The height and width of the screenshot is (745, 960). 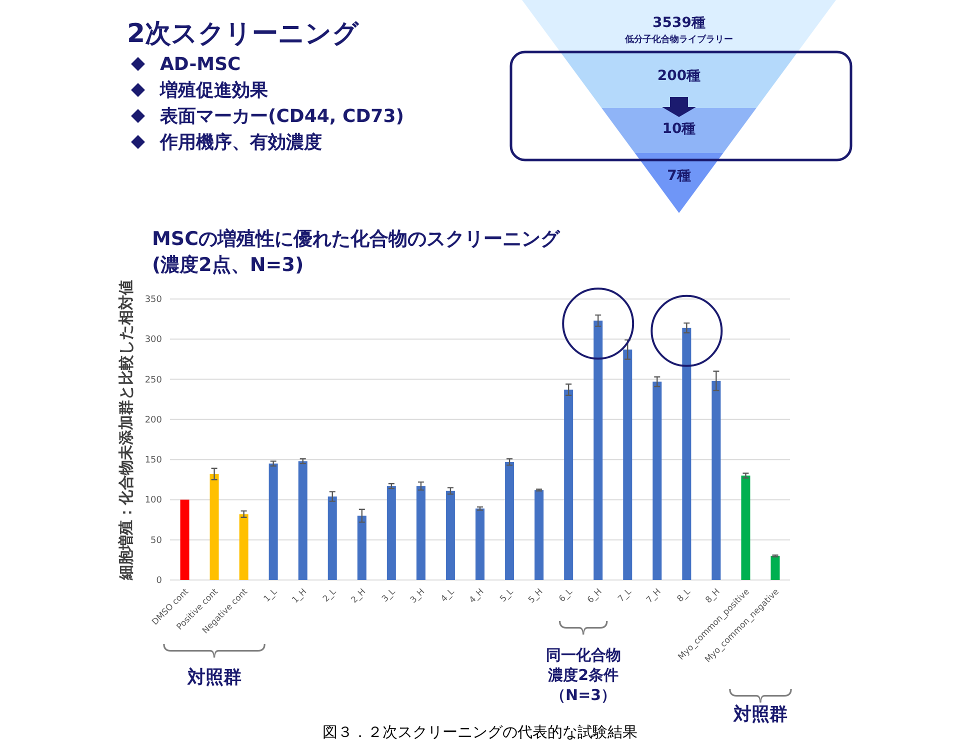 I want to click on text: 濃度2条件, so click(x=583, y=675).